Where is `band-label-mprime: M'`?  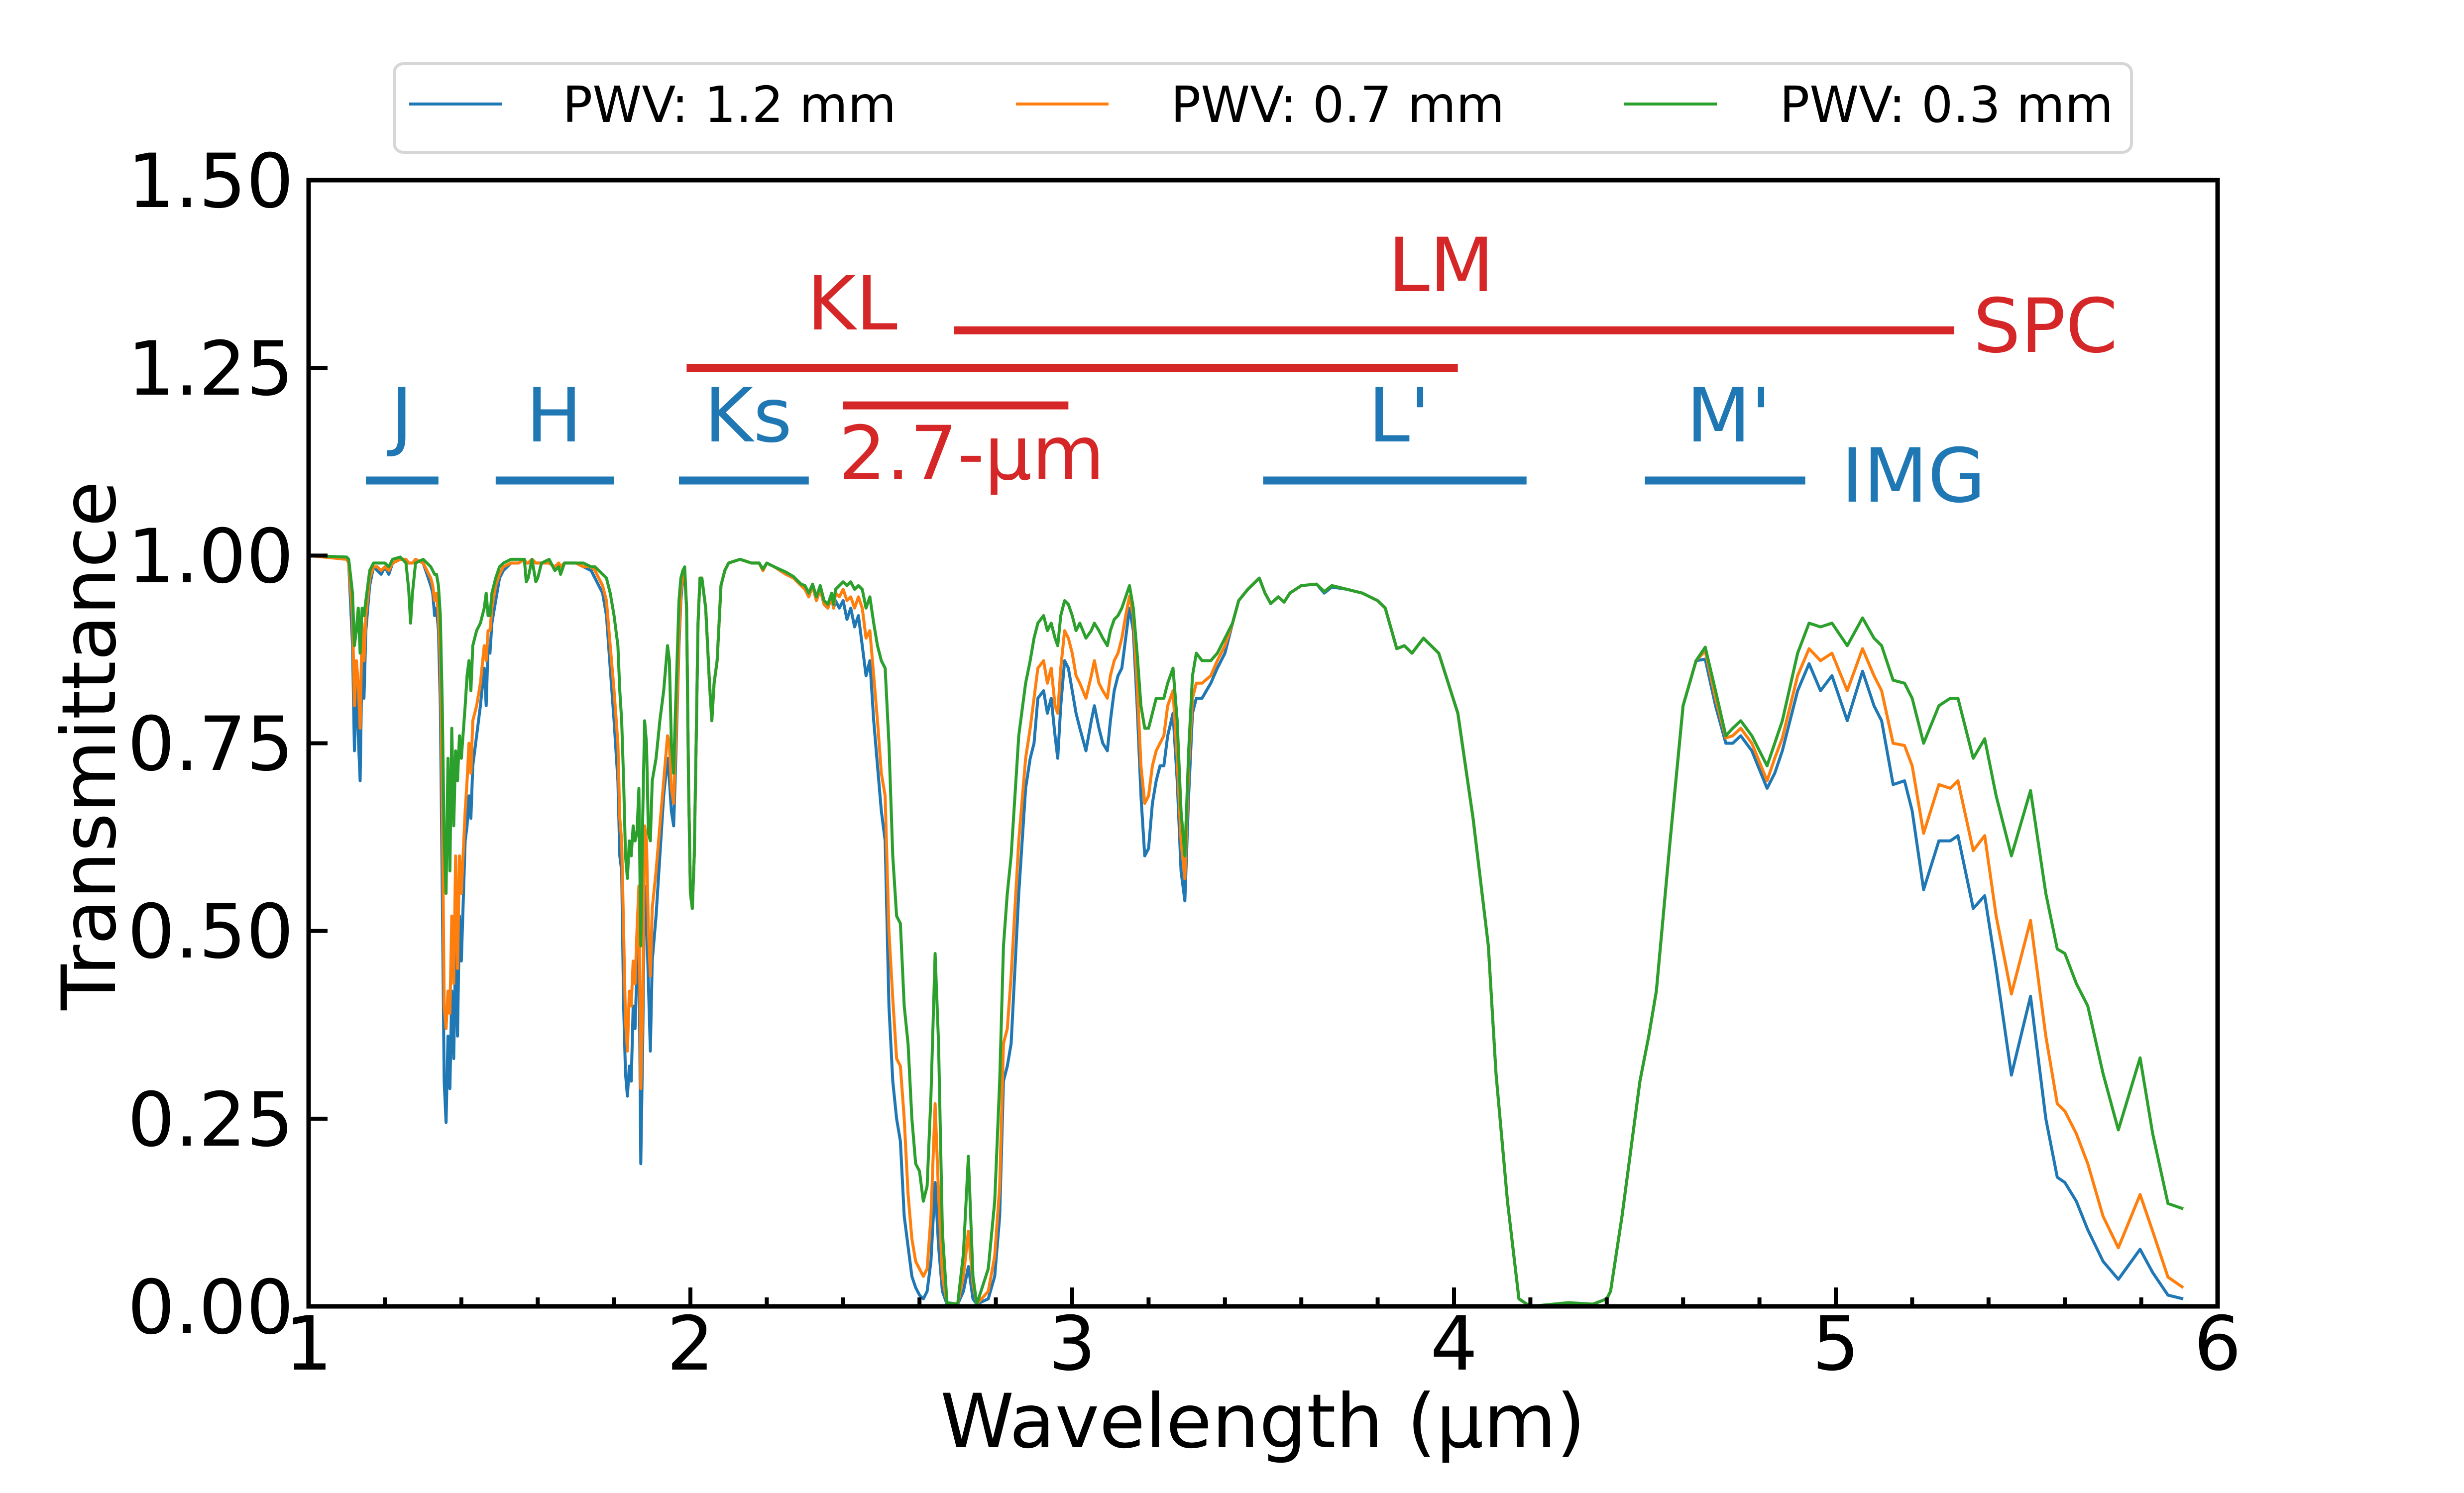 band-label-mprime: M' is located at coordinates (1729, 416).